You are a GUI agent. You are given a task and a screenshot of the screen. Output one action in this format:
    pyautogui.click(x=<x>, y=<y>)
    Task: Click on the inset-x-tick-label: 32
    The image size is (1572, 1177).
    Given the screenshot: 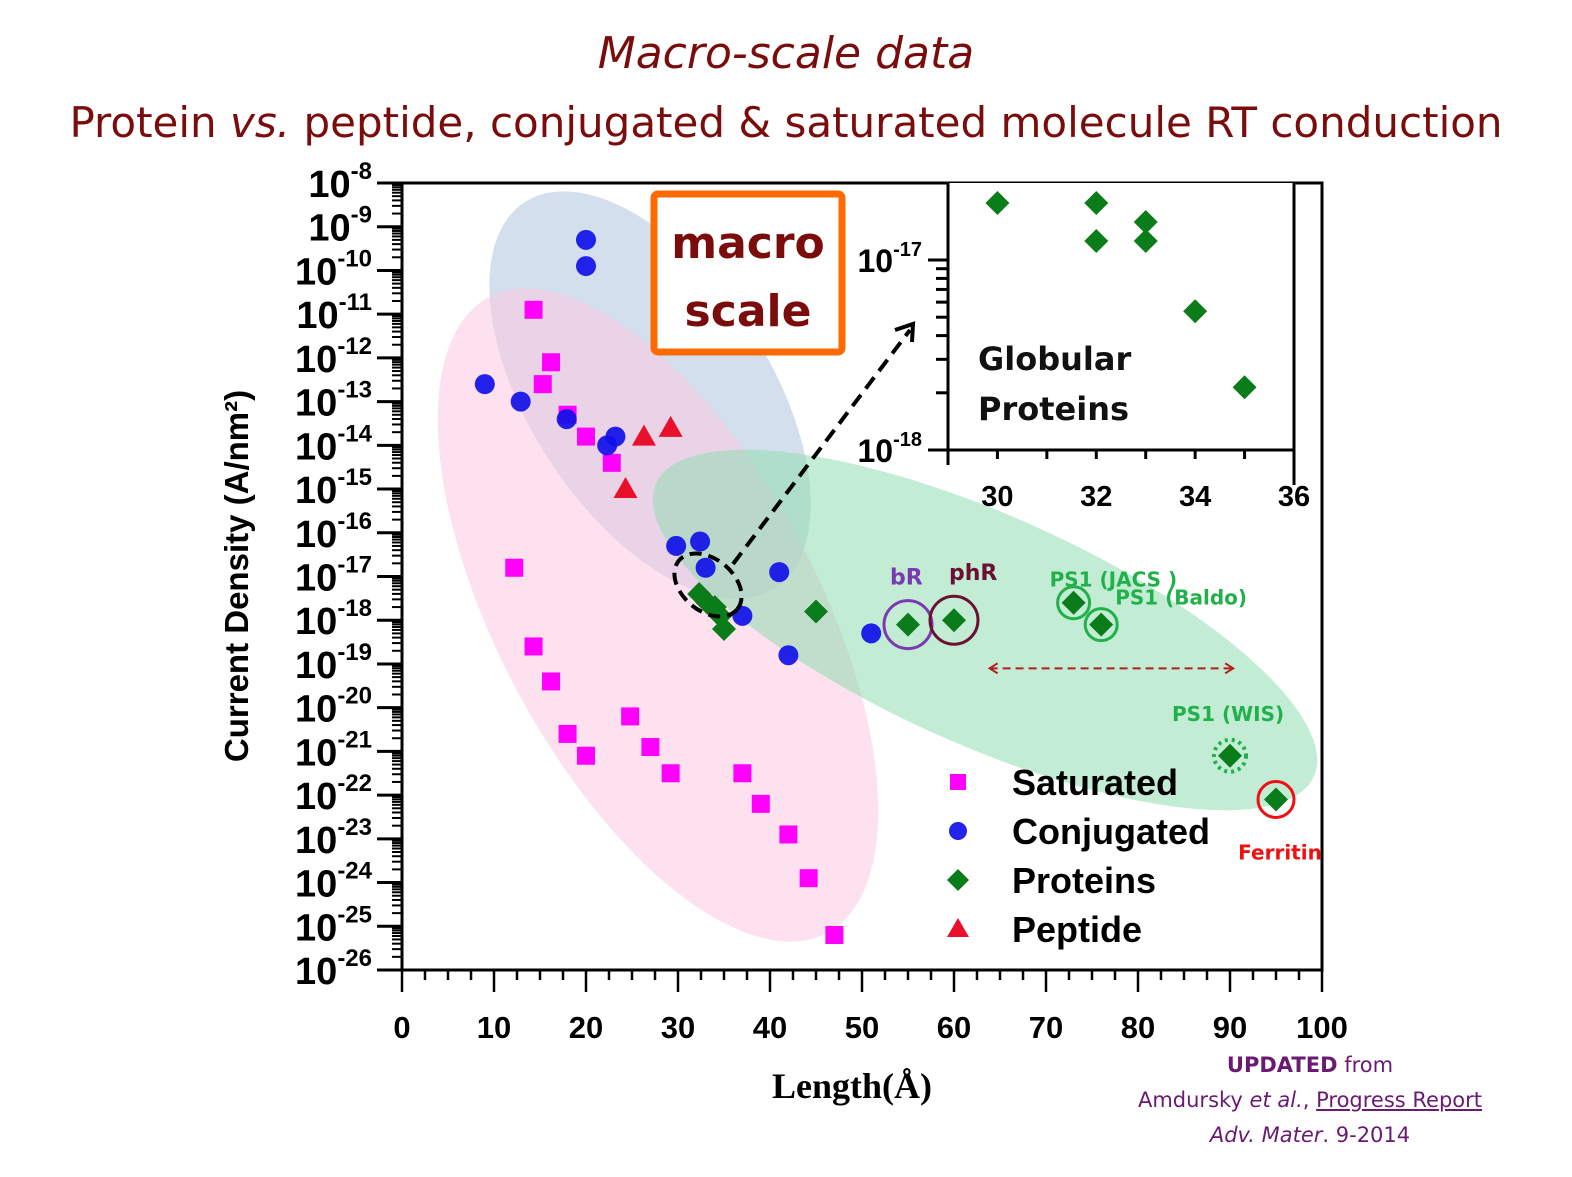 What is the action you would take?
    pyautogui.click(x=1096, y=497)
    